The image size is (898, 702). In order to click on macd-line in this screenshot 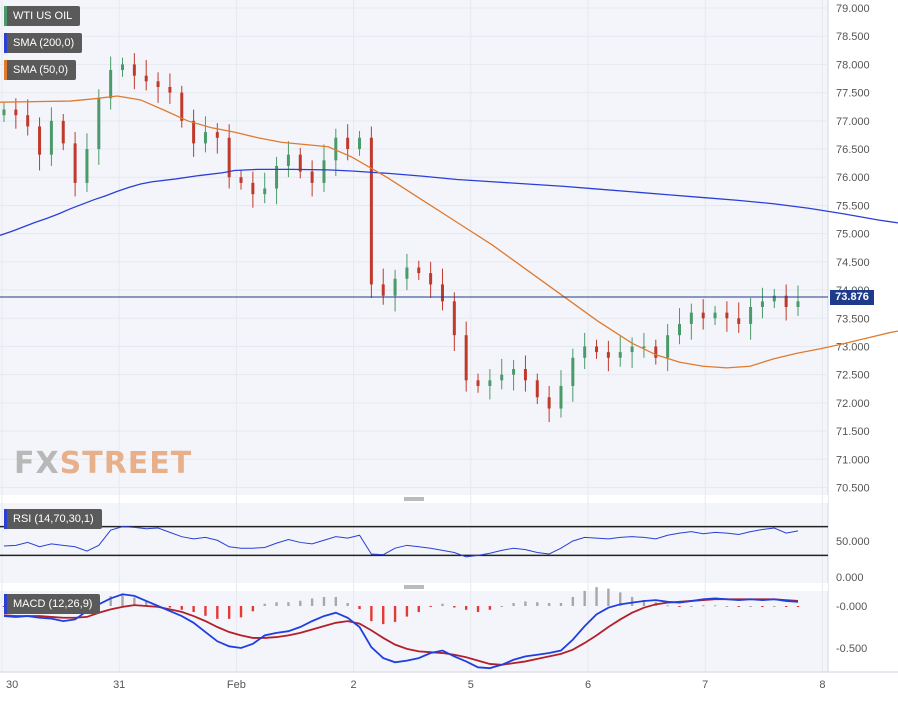, I will do `click(401, 631)`.